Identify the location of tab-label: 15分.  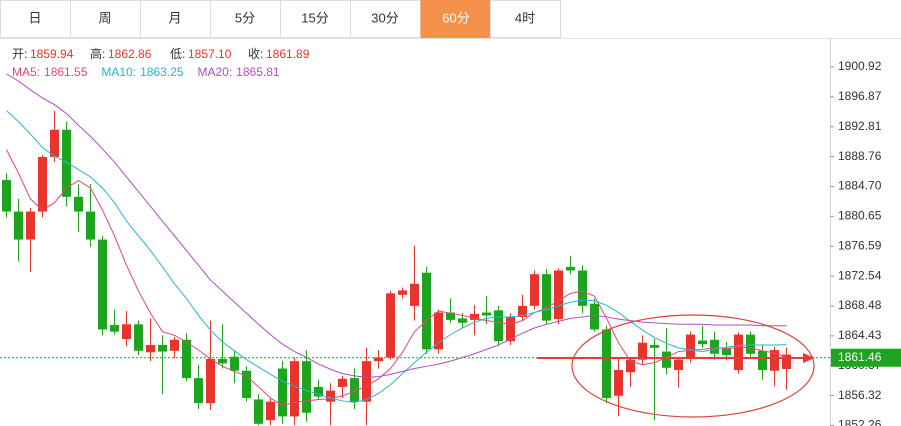
(314, 17).